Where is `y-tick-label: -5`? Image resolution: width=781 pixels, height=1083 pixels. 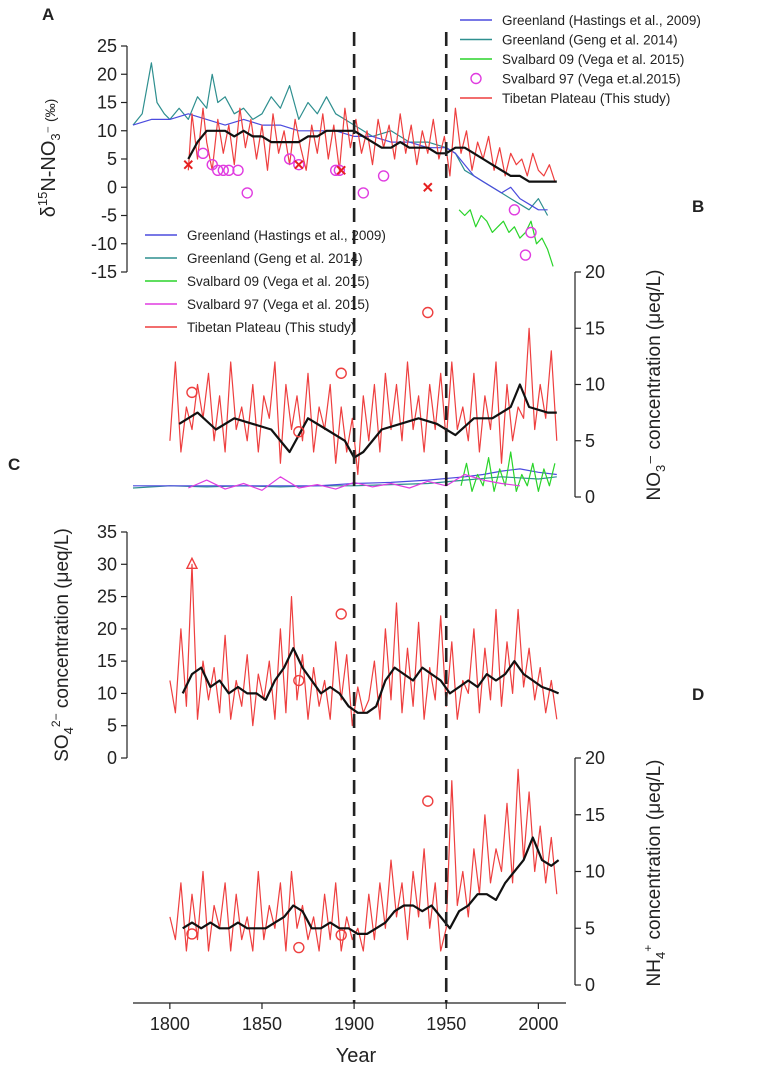
y-tick-label: -5 is located at coordinates (109, 216).